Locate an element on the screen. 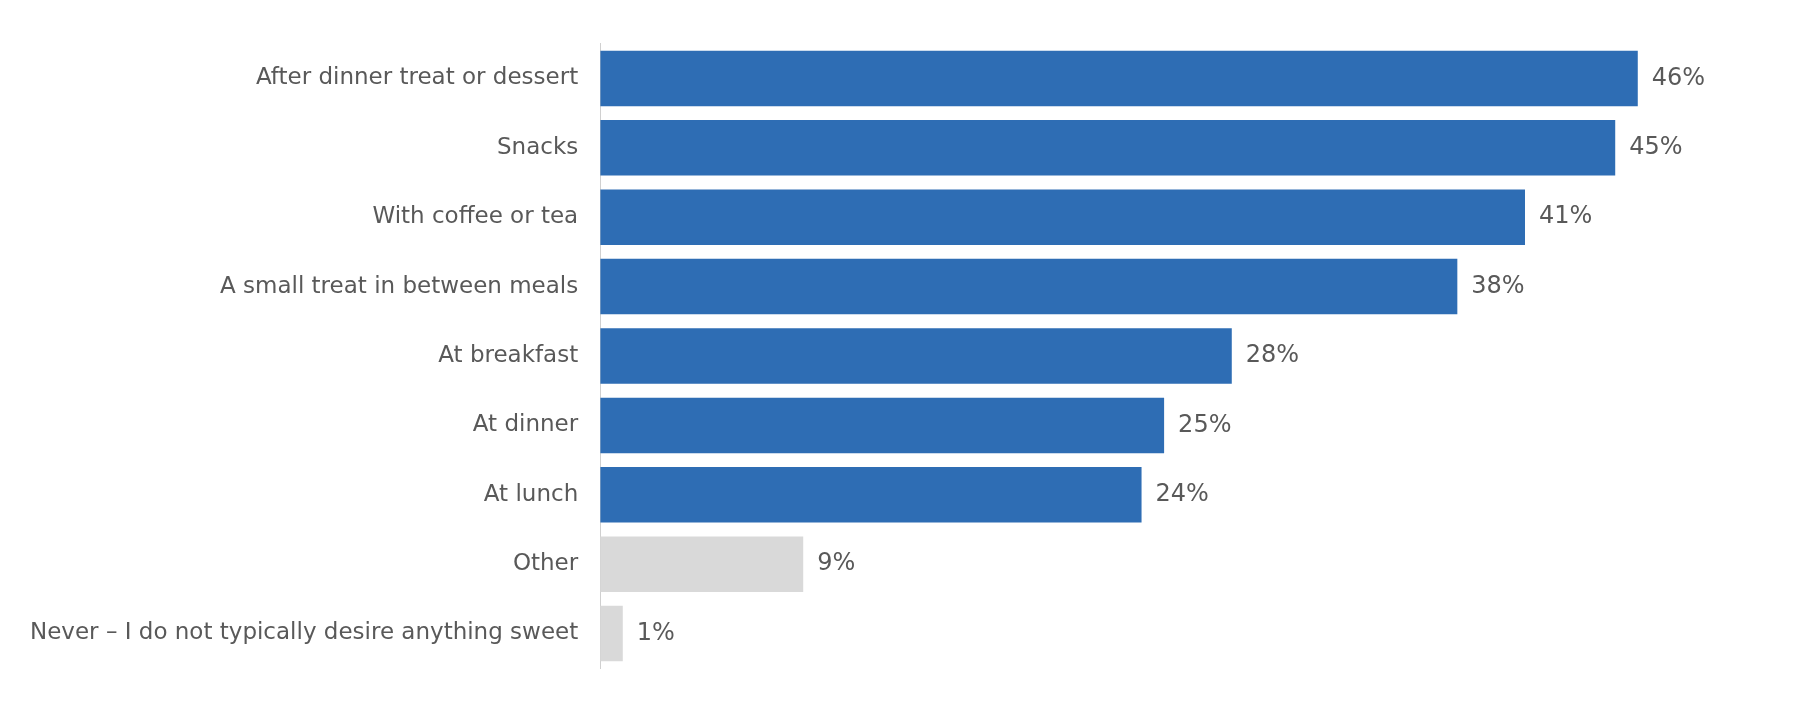 This screenshot has width=1817, height=714. data-label: 9% is located at coordinates (836, 562).